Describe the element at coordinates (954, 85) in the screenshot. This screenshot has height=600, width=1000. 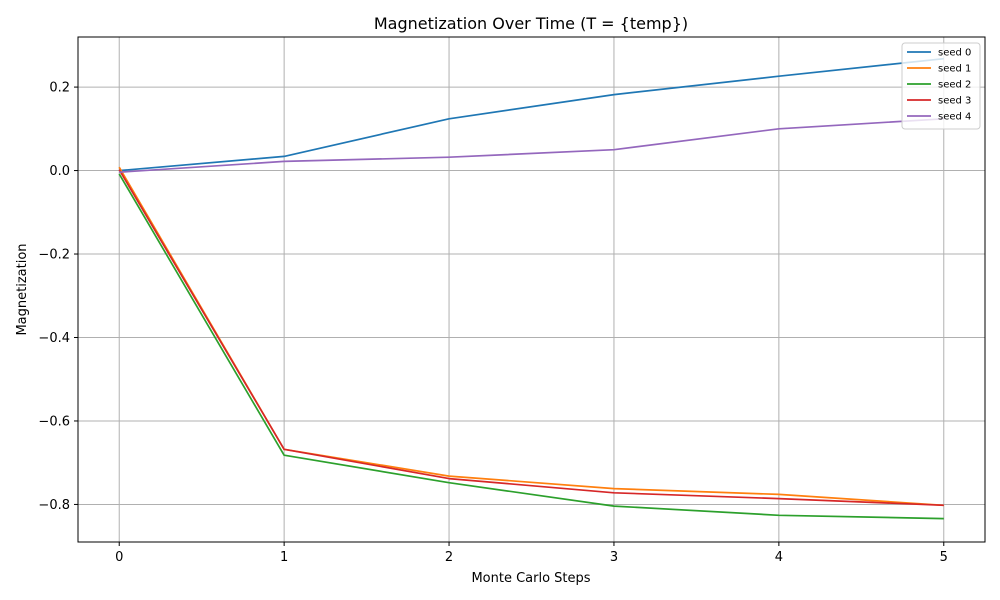
I see `legend-label: seed 2` at that location.